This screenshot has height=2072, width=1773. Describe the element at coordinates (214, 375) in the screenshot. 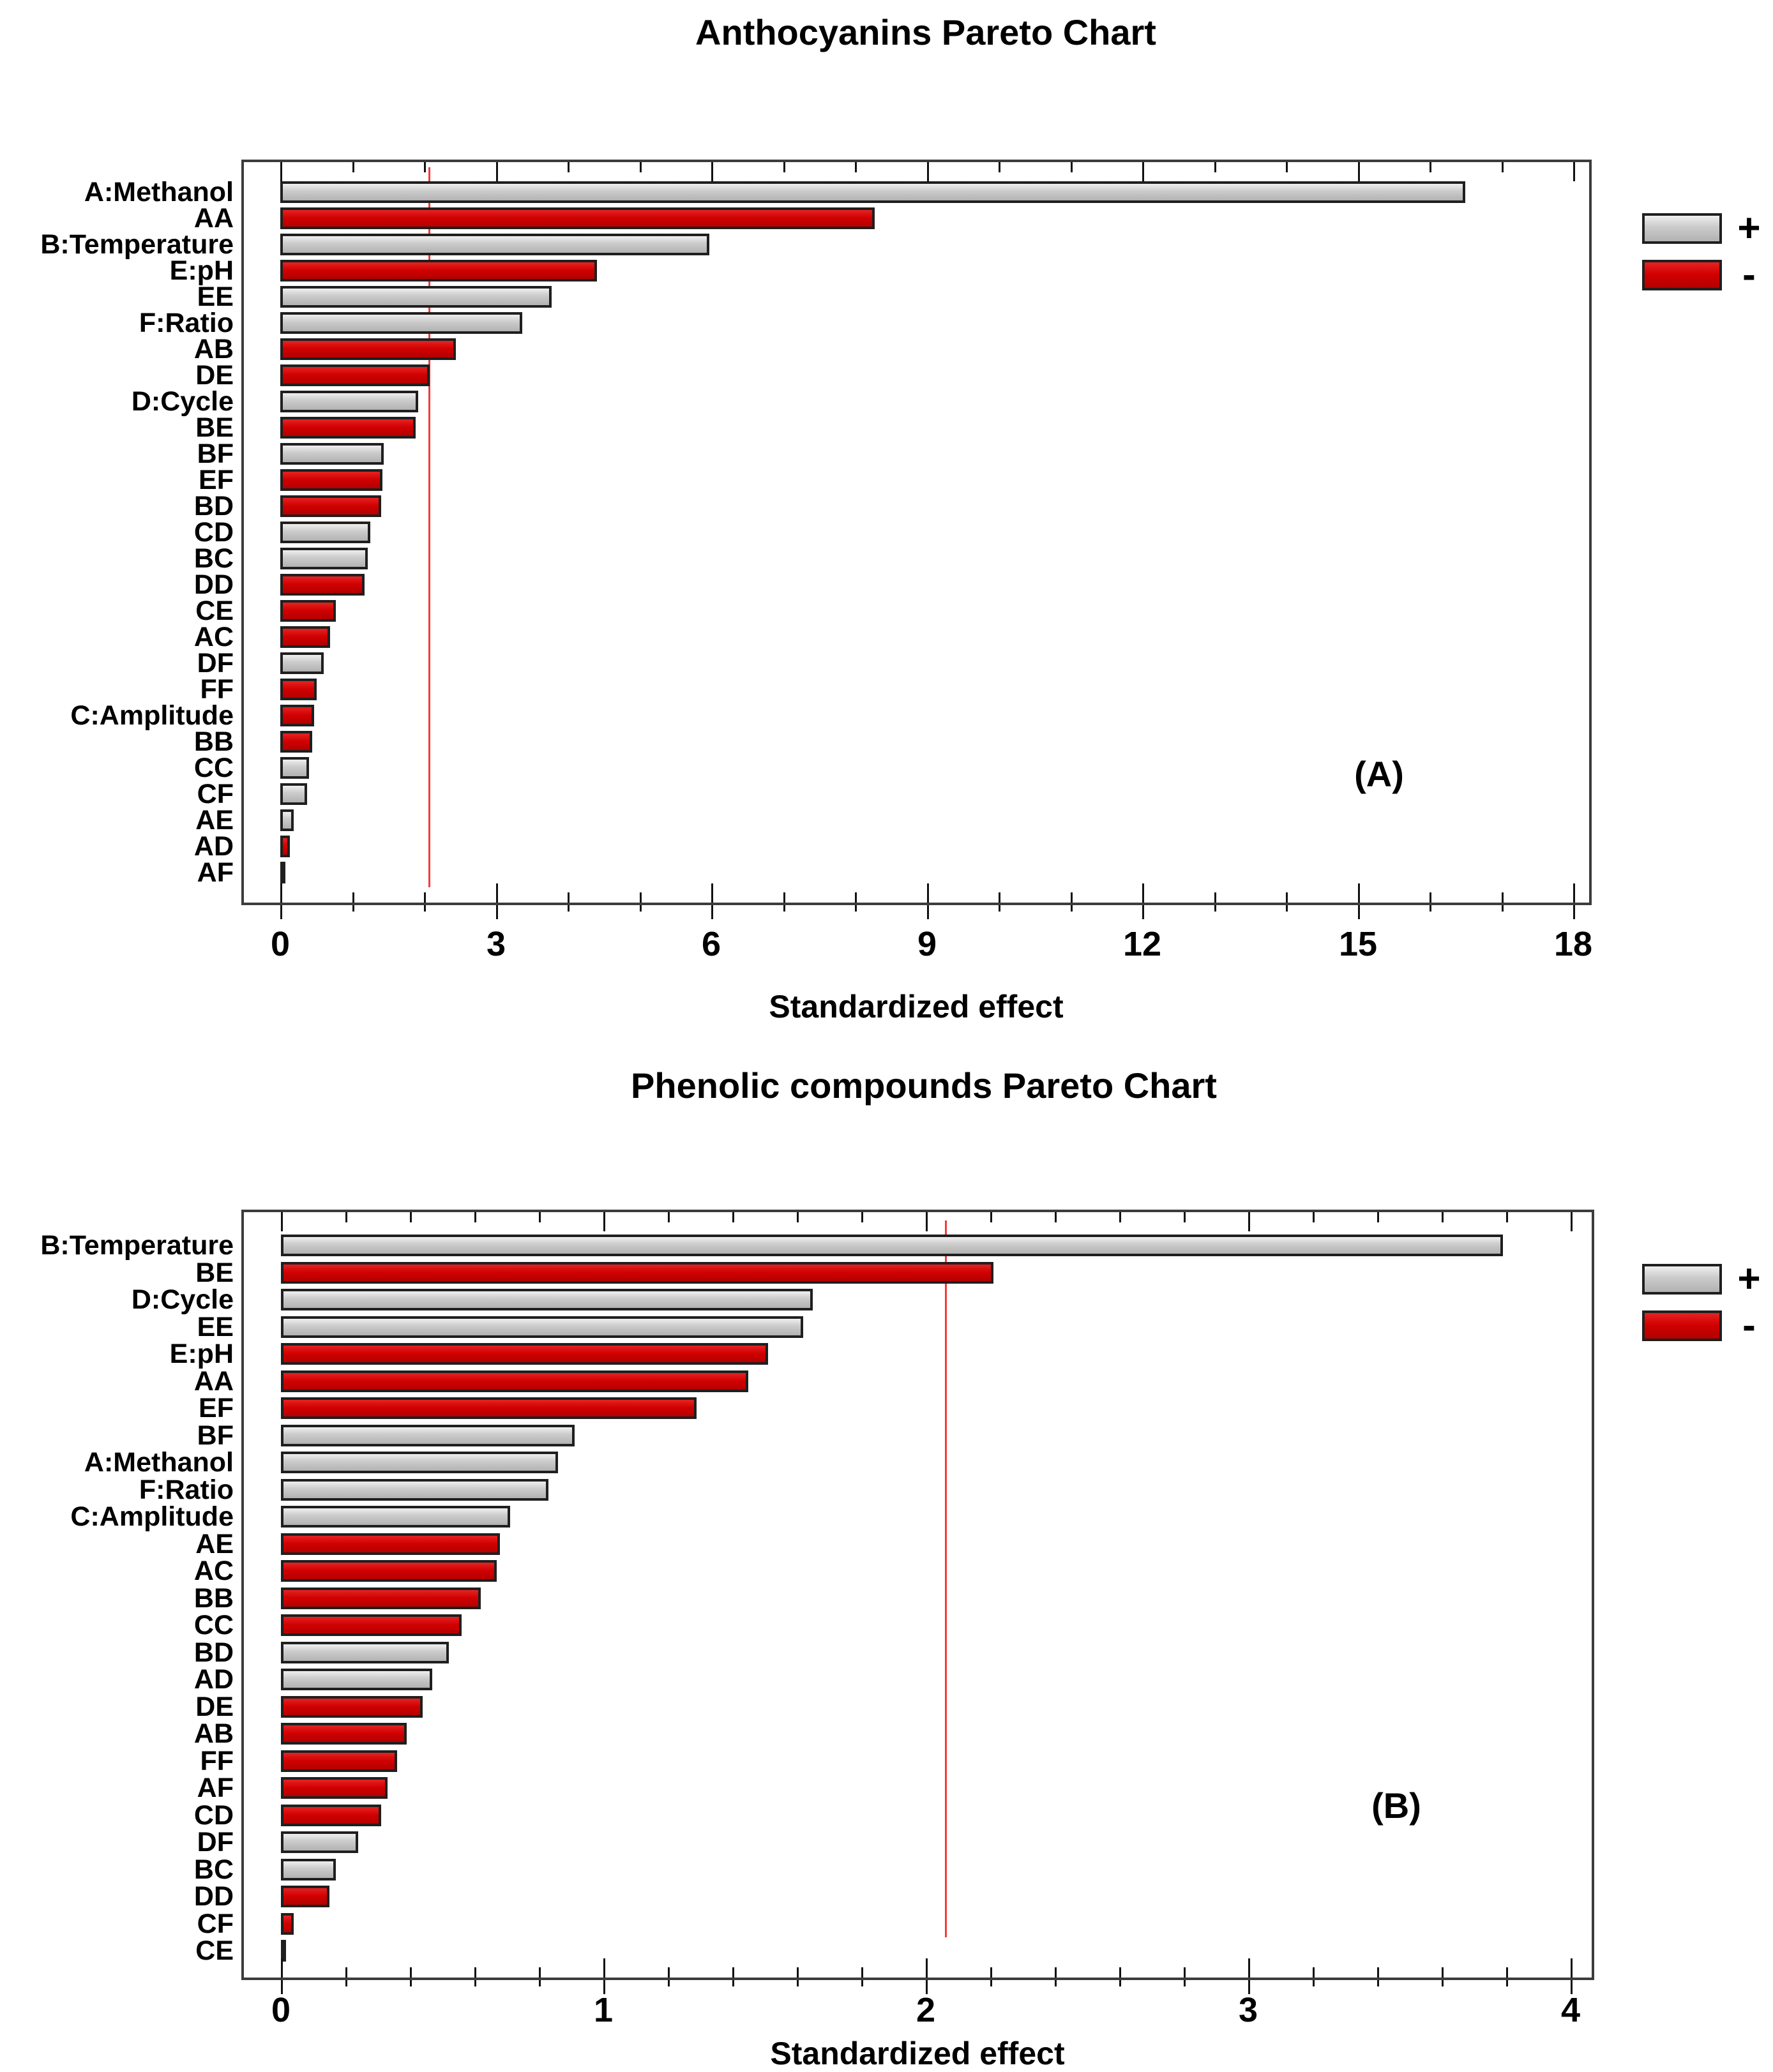

I see `bar-label: DE` at that location.